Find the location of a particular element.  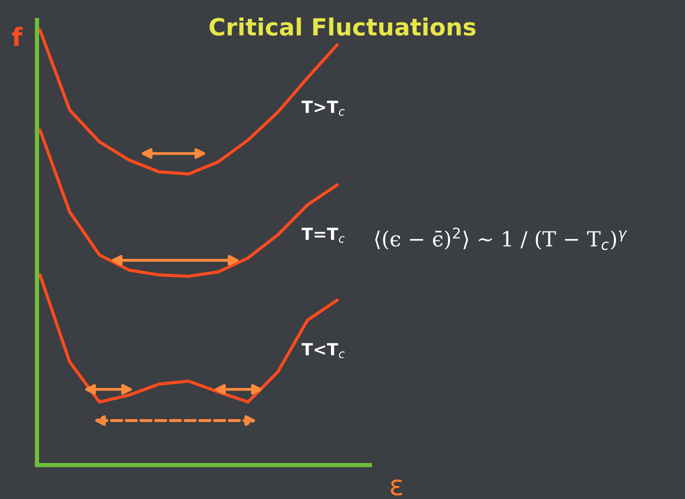

series-label: T=T$_{c}$ is located at coordinates (323, 235).